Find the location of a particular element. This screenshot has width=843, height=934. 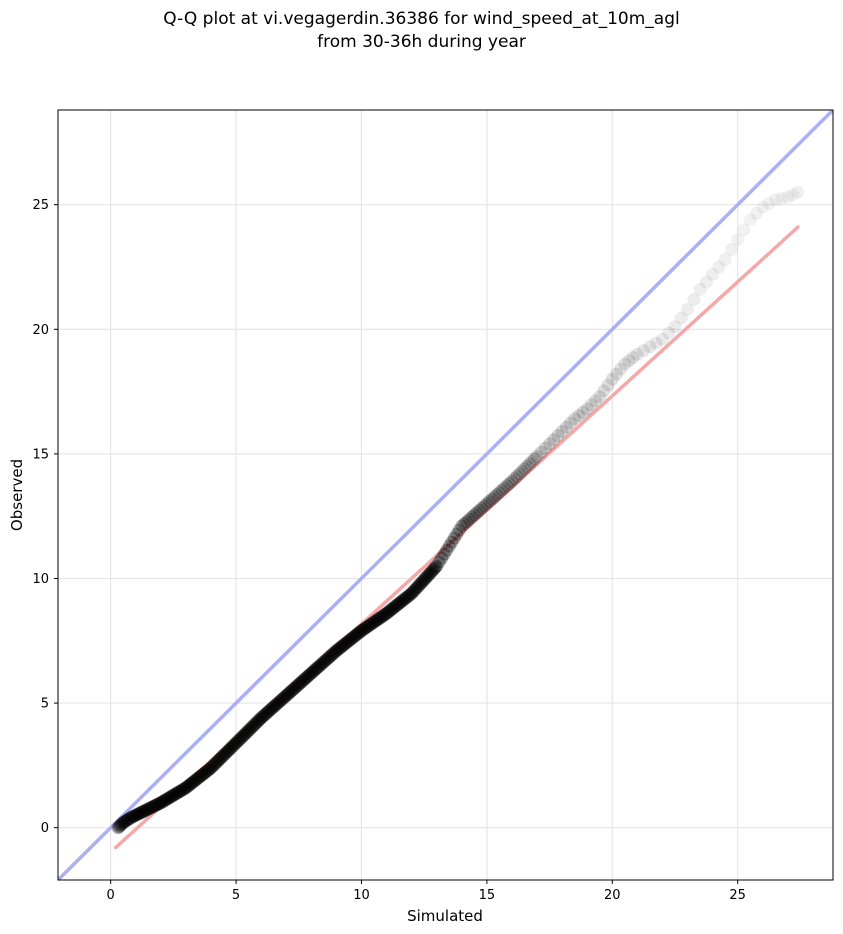

x-tick-label: 10 is located at coordinates (361, 895).